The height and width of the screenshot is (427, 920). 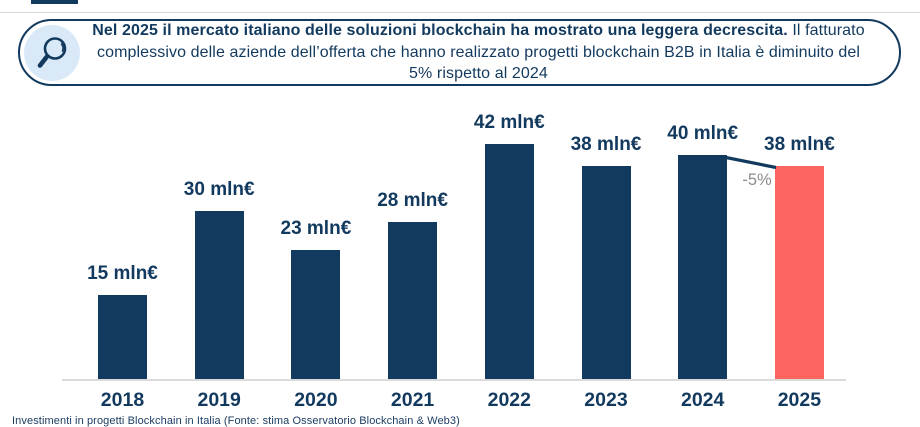 I want to click on bar-2025, so click(x=799, y=272).